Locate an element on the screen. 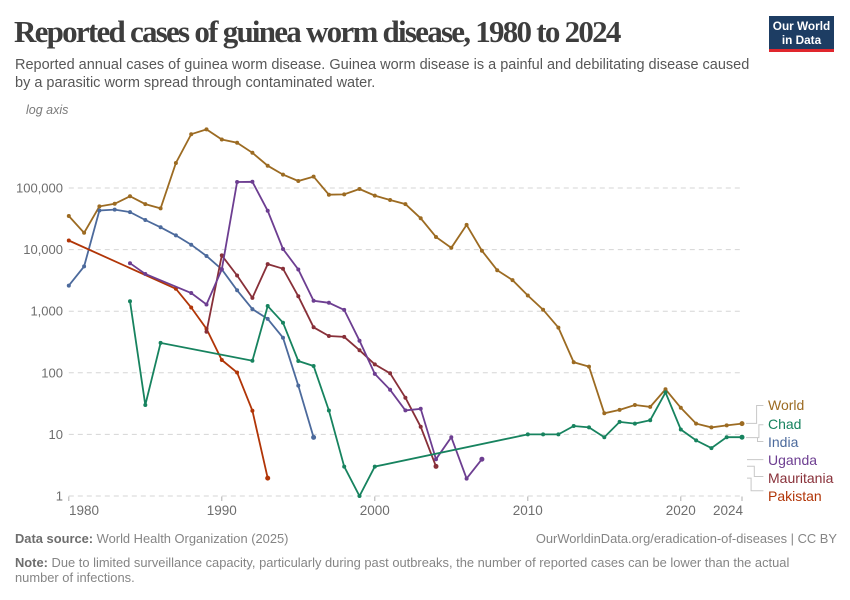 The height and width of the screenshot is (600, 850). svg-text: 10 is located at coordinates (56, 434).